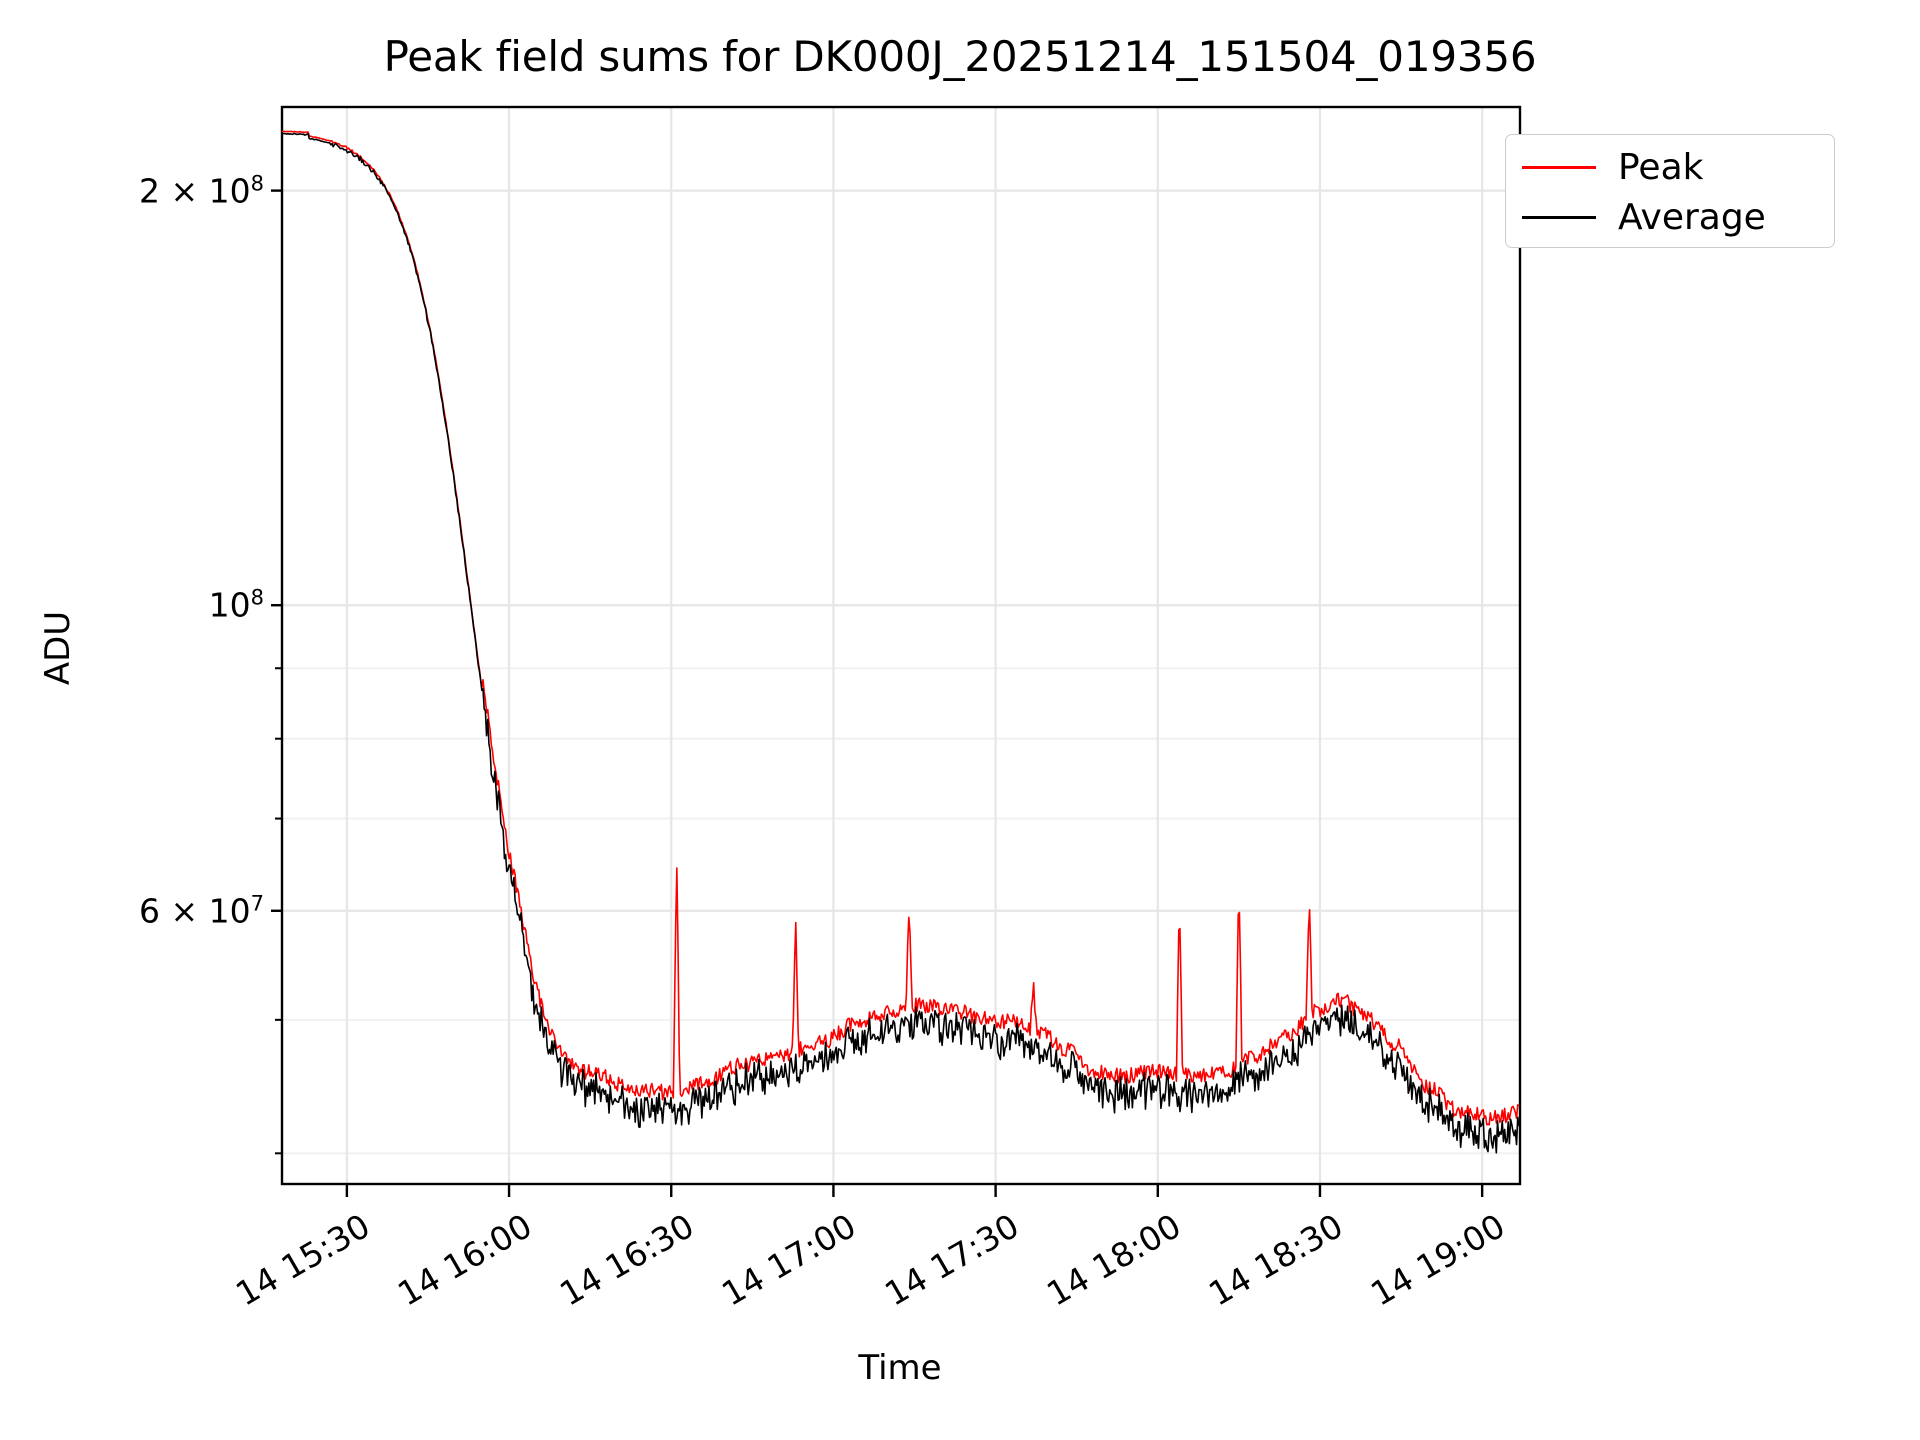 Image resolution: width=1920 pixels, height=1440 pixels. I want to click on legend-item-peak: Peak, so click(1670, 167).